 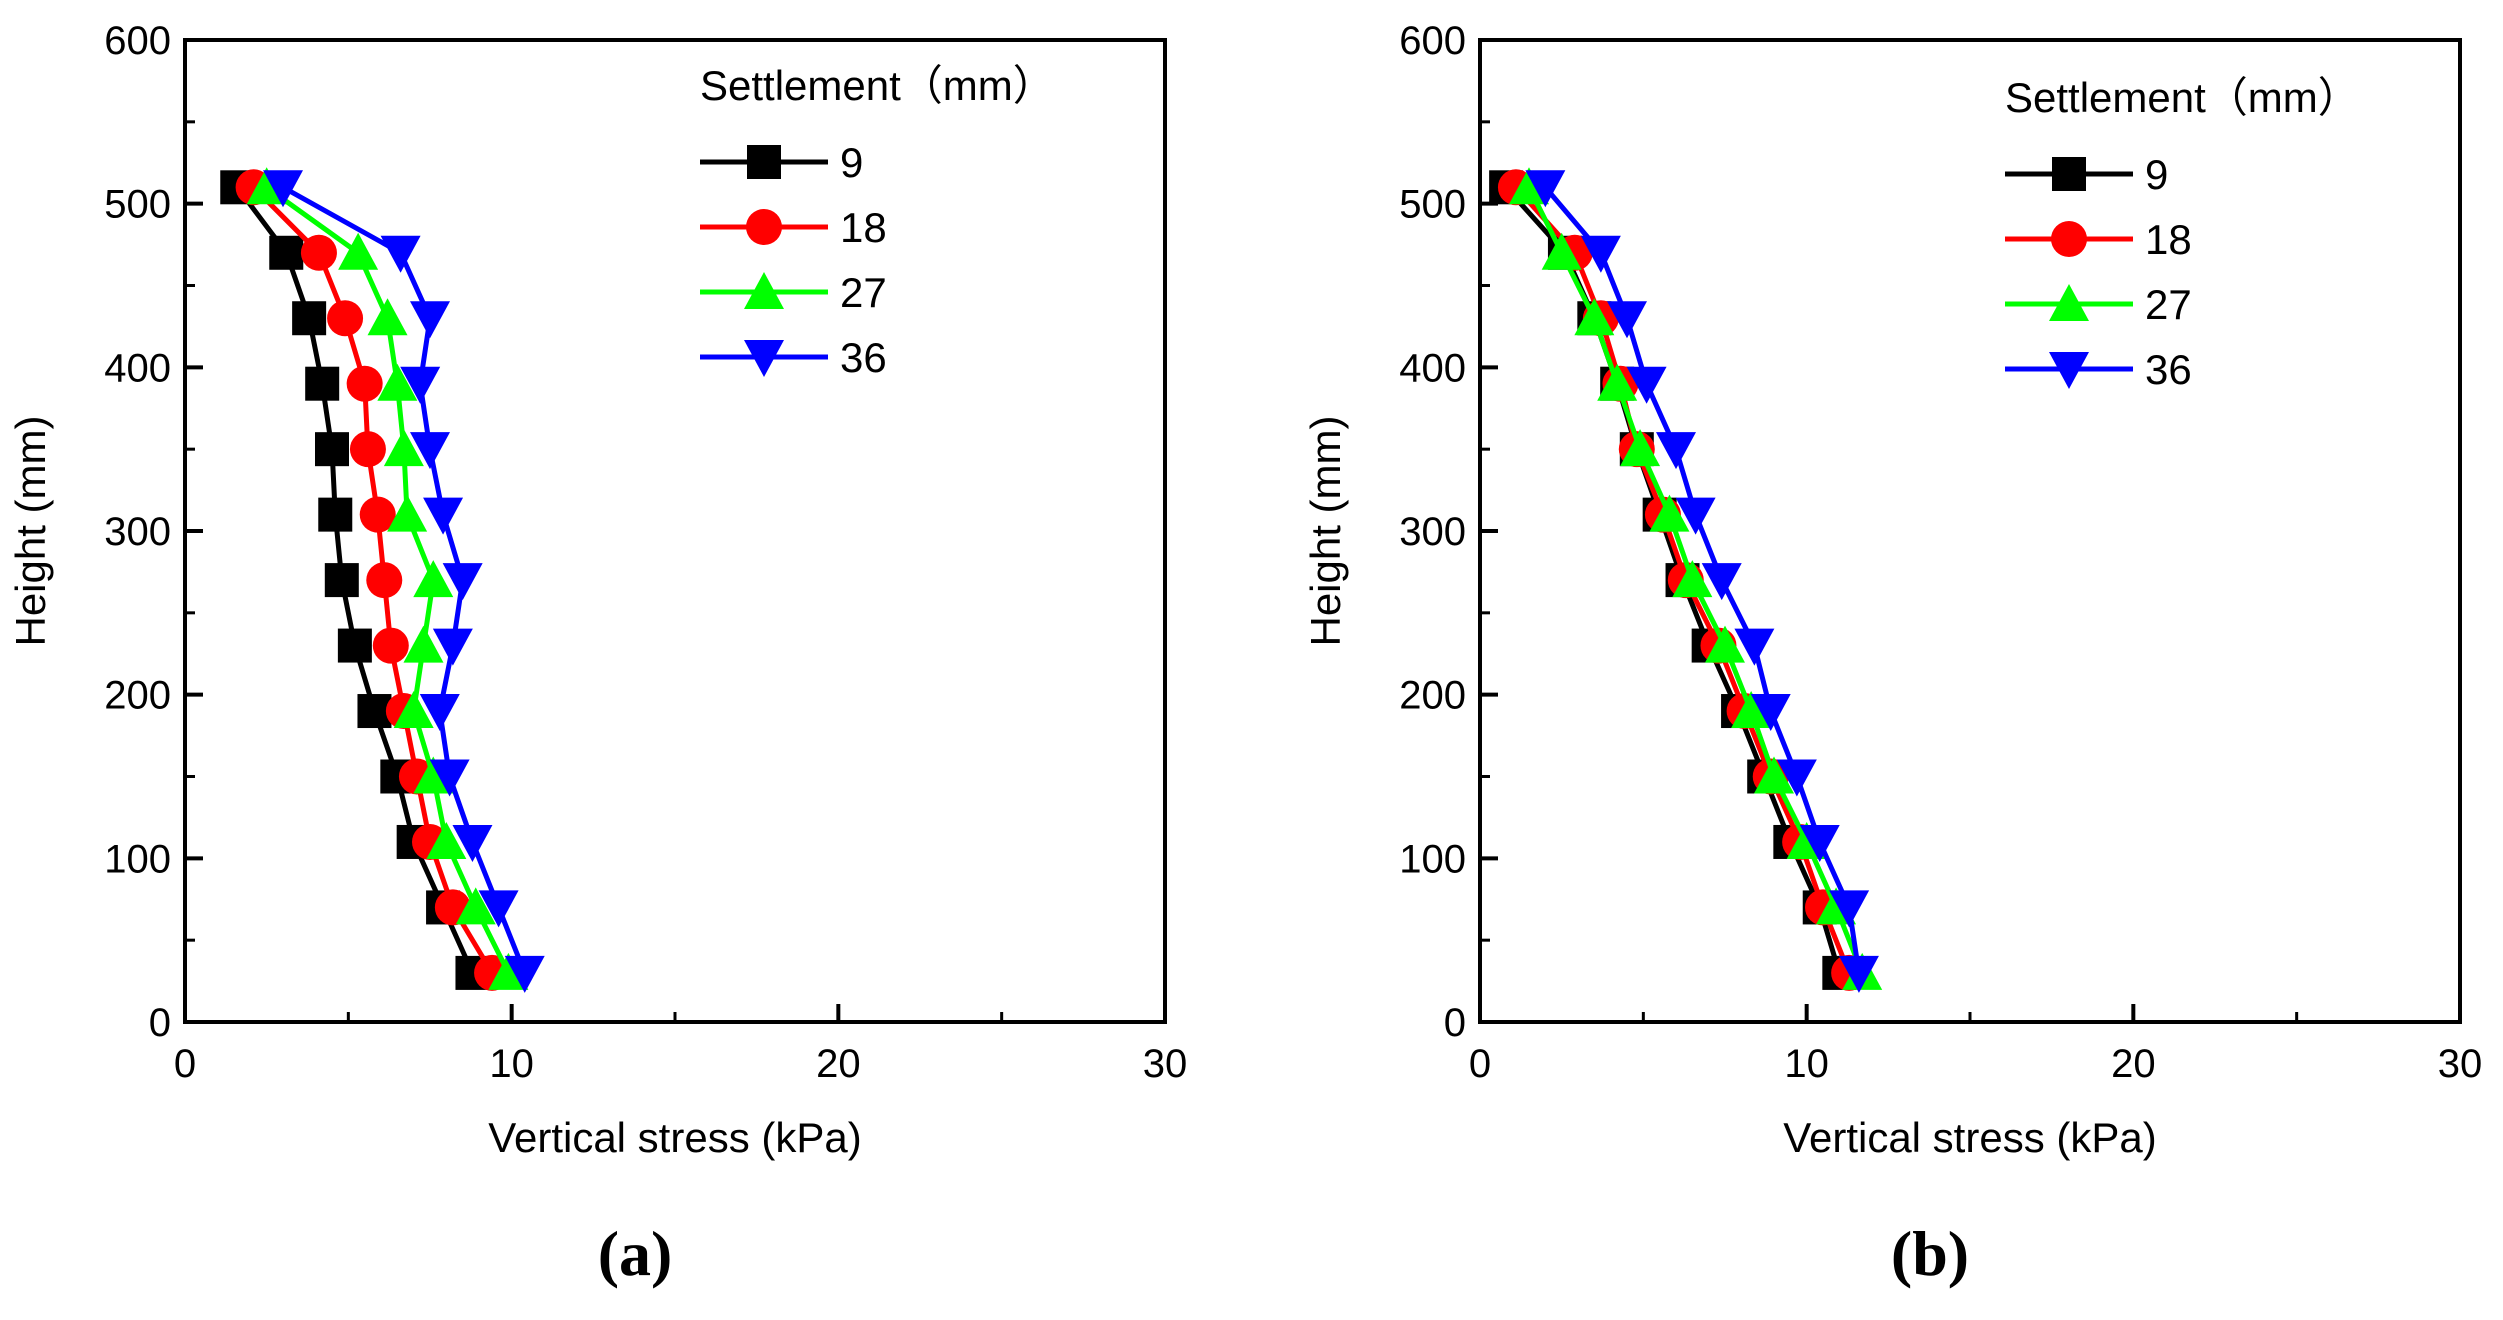 I want to click on x-axis-title: Vertical stress (kPa), so click(x=674, y=1137).